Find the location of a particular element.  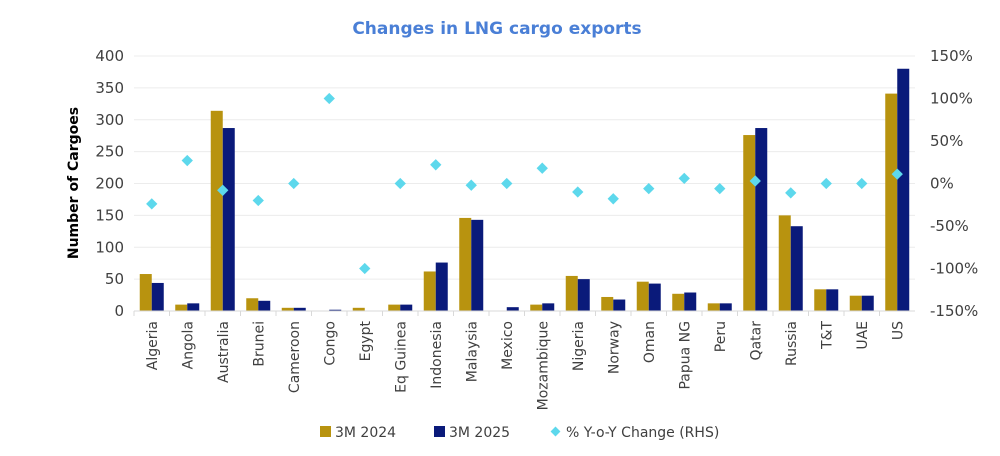

yoy-point-malaysia is located at coordinates (471, 185).